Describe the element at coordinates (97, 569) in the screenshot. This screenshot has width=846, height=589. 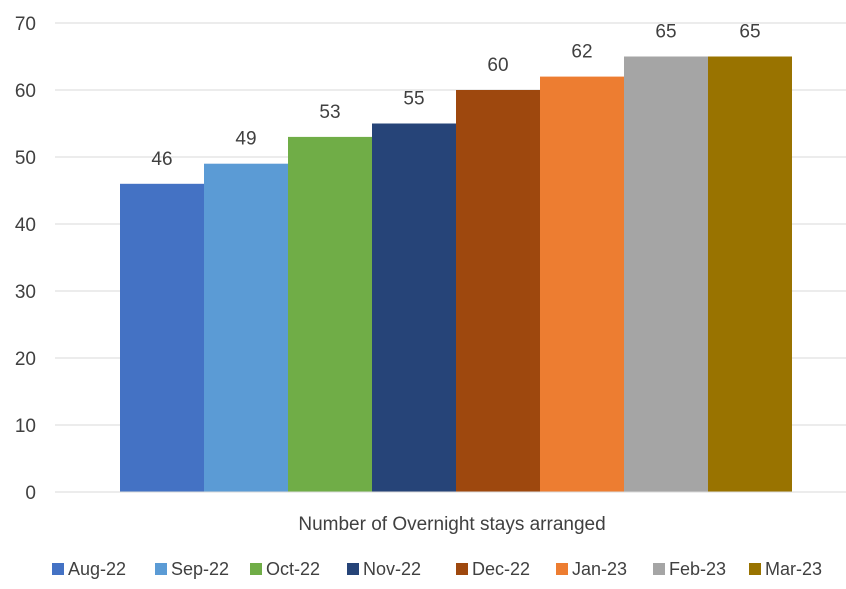
I see `legend-label: Aug-22` at that location.